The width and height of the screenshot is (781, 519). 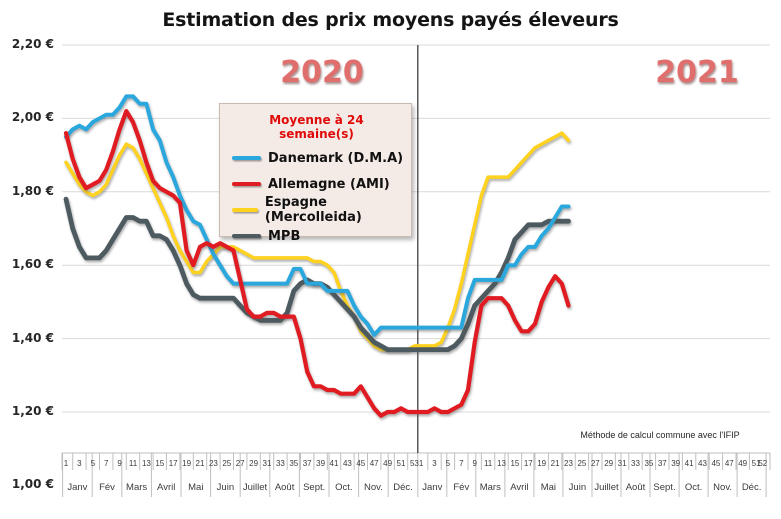 I want to click on allemagne-line-swatch, so click(x=246, y=184).